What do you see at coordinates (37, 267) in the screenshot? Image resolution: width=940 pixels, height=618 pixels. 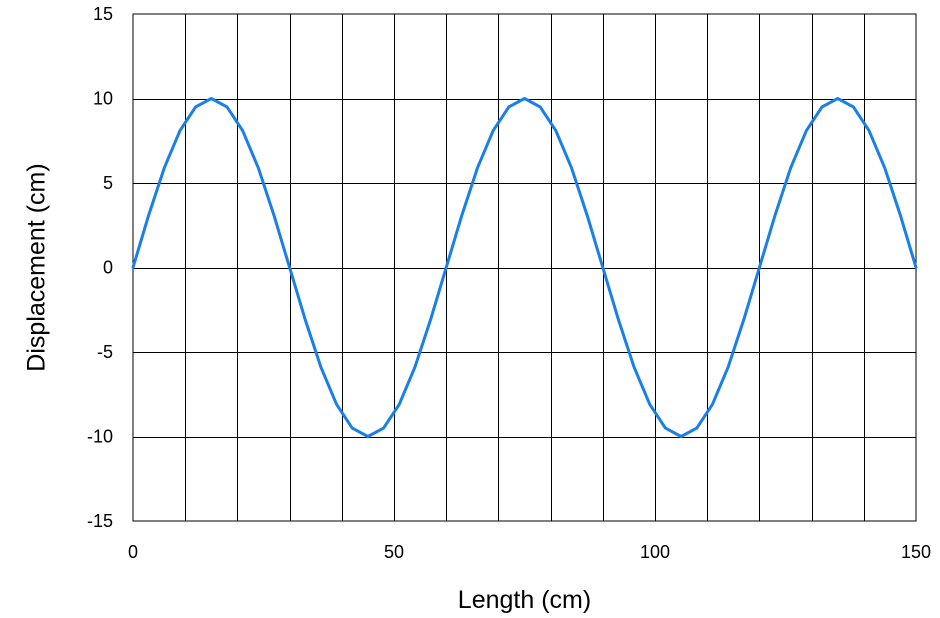 I see `y-axis-title: Displacement (cm)` at bounding box center [37, 267].